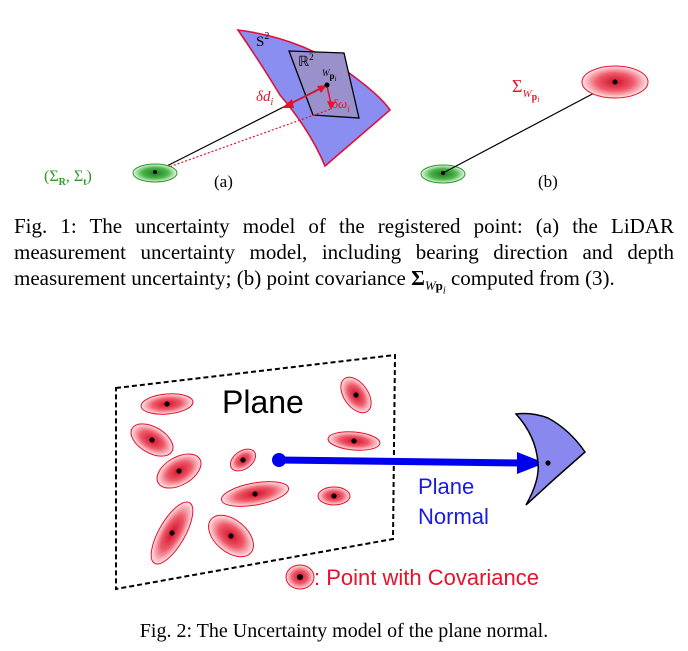 This screenshot has height=651, width=688. I want to click on depth-label: δdi, so click(264, 98).